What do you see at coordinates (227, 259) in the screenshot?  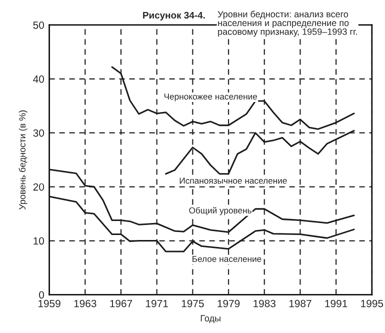 I see `series-label: Белое население` at bounding box center [227, 259].